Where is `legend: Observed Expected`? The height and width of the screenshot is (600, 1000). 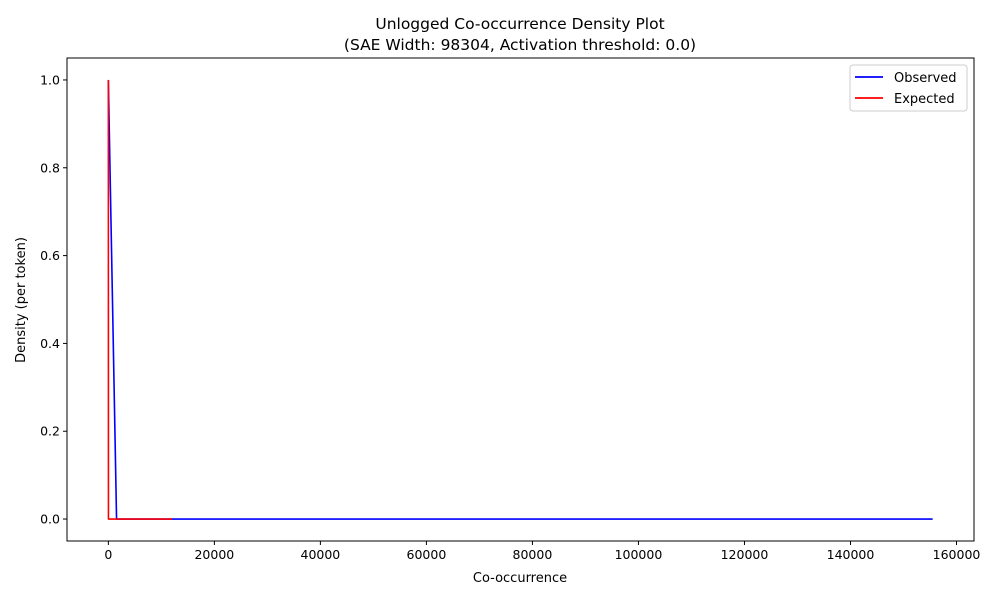
legend: Observed Expected is located at coordinates (908, 88).